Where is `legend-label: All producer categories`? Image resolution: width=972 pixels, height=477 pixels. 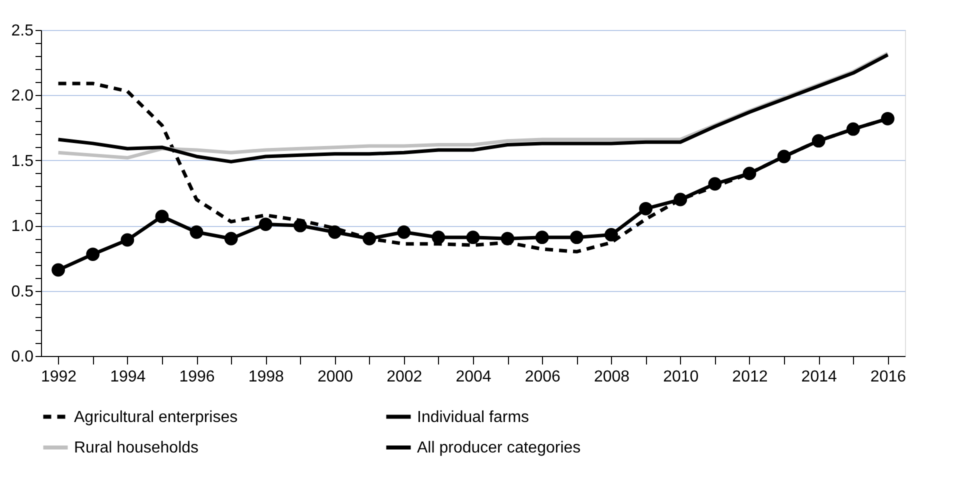 legend-label: All producer categories is located at coordinates (499, 448).